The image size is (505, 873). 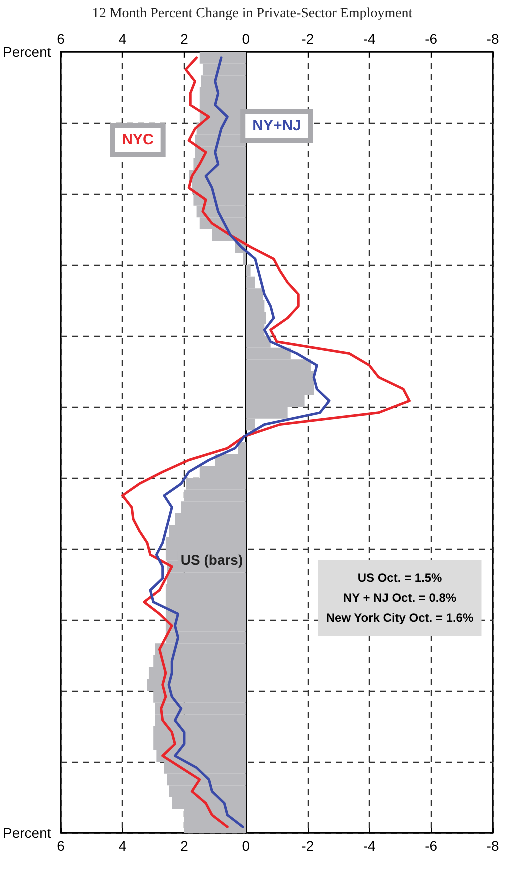 What do you see at coordinates (308, 846) in the screenshot?
I see `x-tick-label: -2` at bounding box center [308, 846].